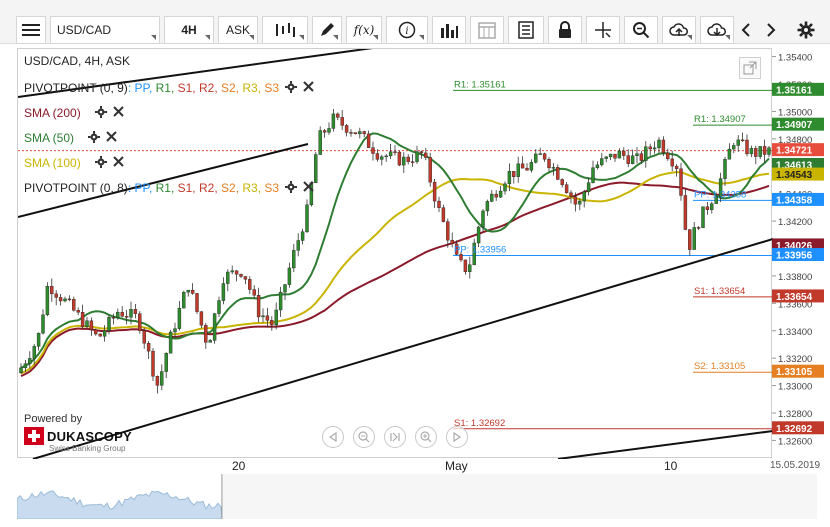 The width and height of the screenshot is (830, 527). I want to click on navigator-canvas, so click(416, 497).